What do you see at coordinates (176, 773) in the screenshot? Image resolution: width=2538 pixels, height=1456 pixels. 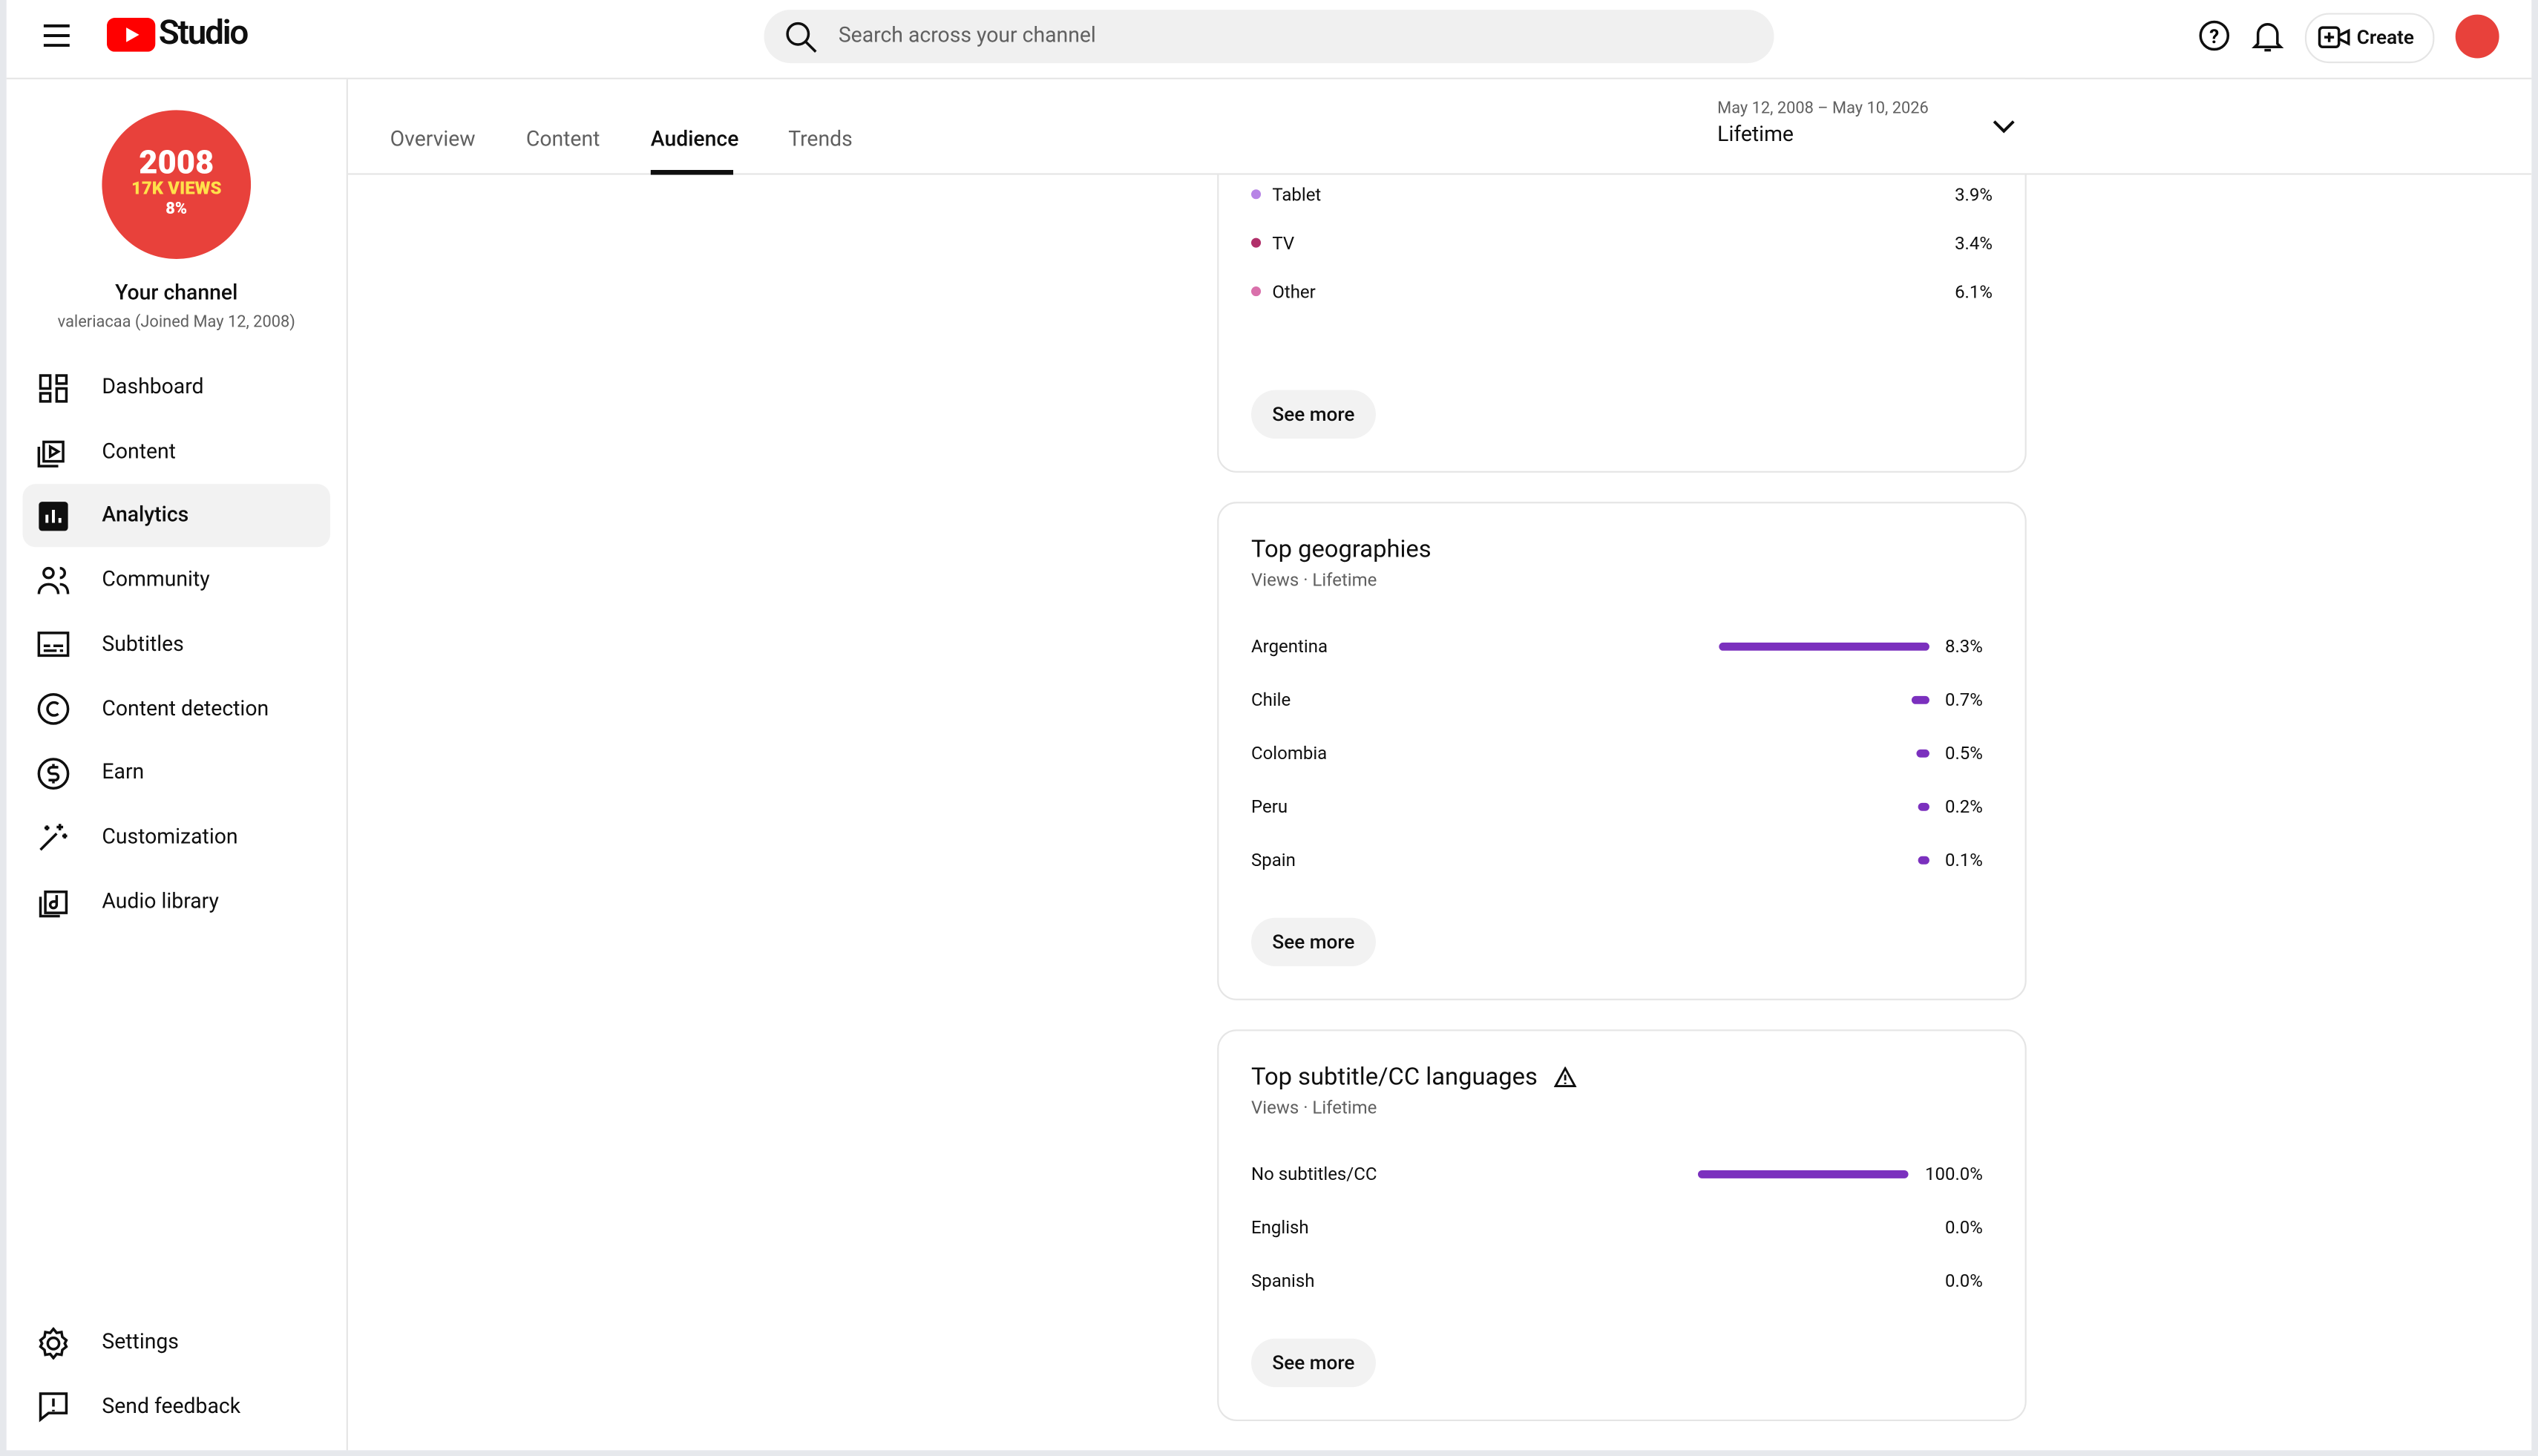 I see `nav-item: Earn` at bounding box center [176, 773].